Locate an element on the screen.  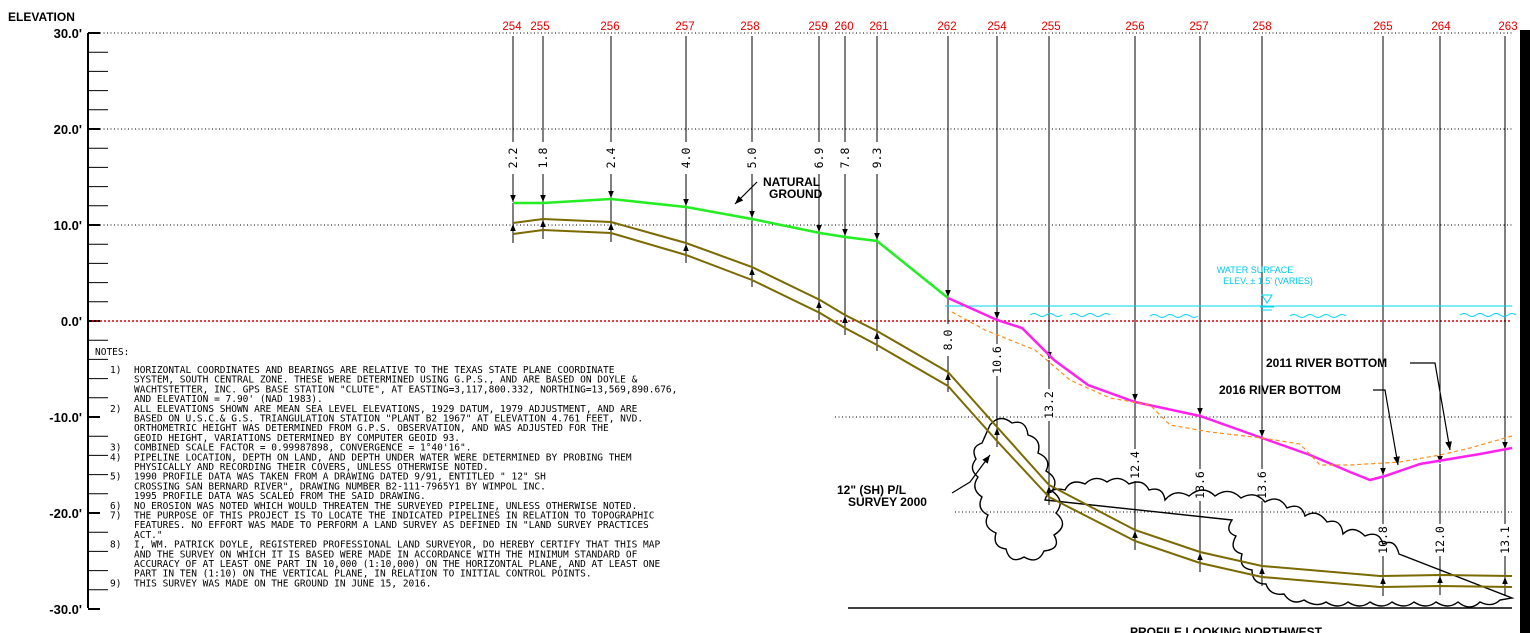
axis-tick-label: 20.0' is located at coordinates (68, 129).